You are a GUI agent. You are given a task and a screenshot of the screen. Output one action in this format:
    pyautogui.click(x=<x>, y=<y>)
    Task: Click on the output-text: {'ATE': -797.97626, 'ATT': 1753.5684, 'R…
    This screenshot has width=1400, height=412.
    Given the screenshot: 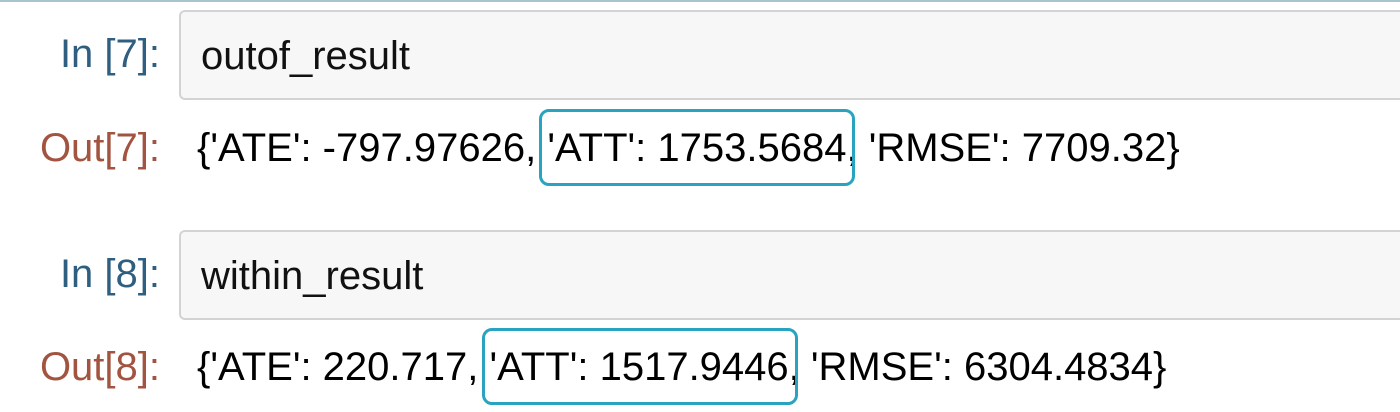 What is the action you would take?
    pyautogui.click(x=688, y=147)
    